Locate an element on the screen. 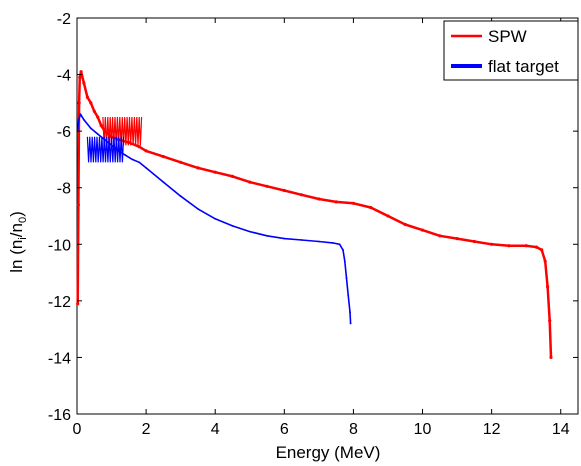  y-tick-label: -4 is located at coordinates (64, 76).